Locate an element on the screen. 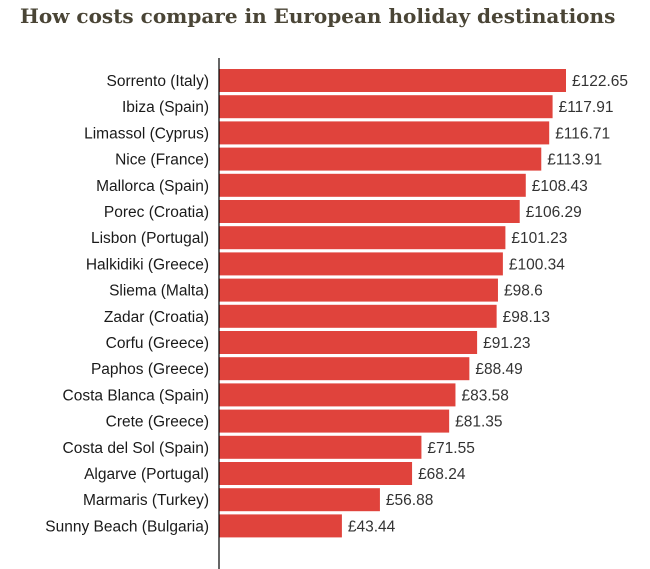 This screenshot has width=650, height=569. category-label: Sunny Beach (Bulgaria) is located at coordinates (127, 526).